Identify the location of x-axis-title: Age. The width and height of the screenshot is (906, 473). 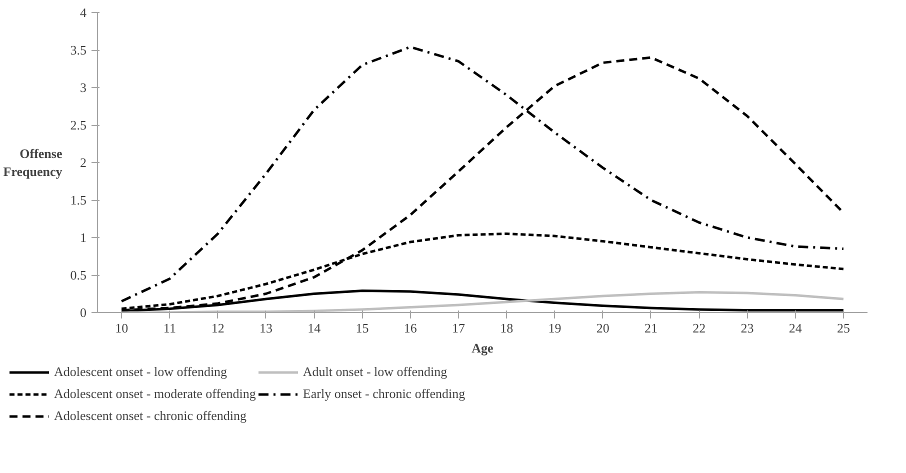
(483, 348).